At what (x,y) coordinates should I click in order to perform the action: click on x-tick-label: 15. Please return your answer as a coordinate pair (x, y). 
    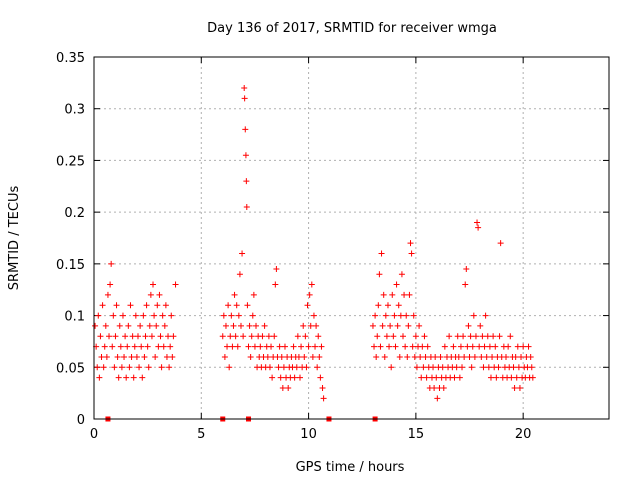
    Looking at the image, I should click on (416, 434).